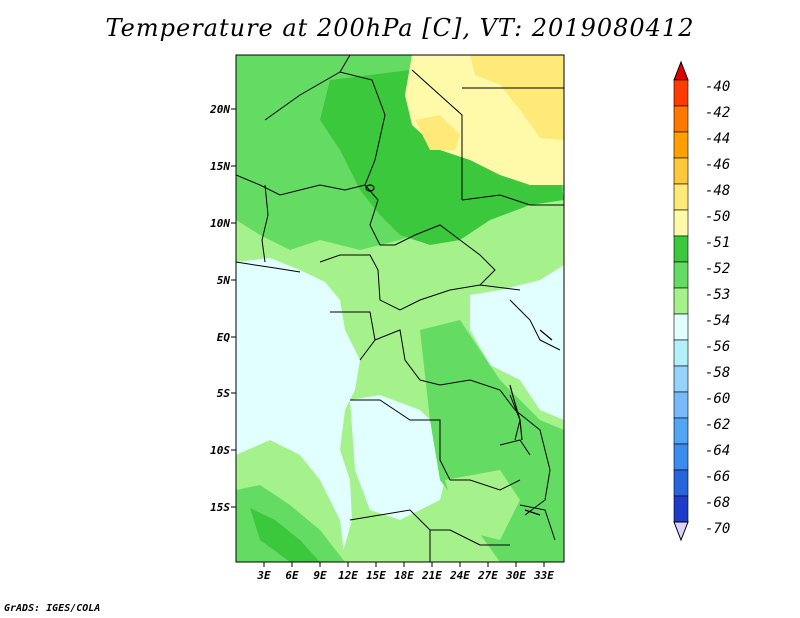  What do you see at coordinates (718, 321) in the screenshot?
I see `colorbar-label: -54` at bounding box center [718, 321].